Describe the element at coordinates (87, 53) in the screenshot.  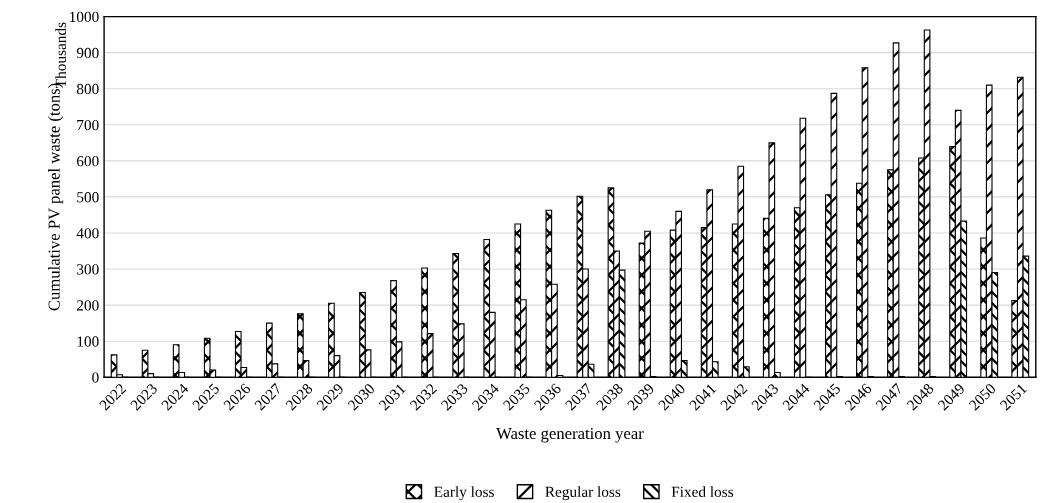
I see `y-tick-label: 900` at that location.